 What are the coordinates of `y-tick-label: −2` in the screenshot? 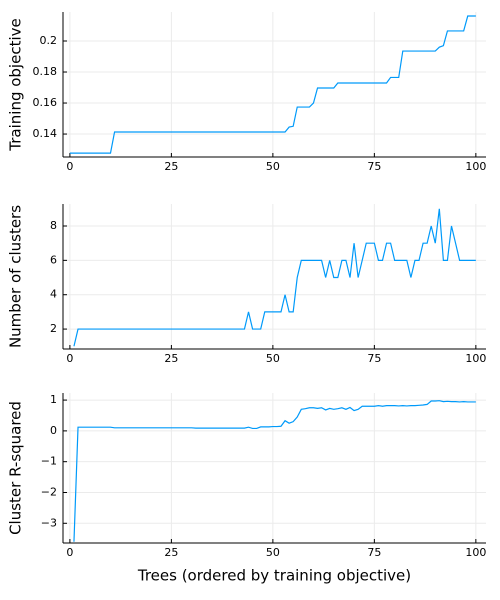 It's located at (49, 491).